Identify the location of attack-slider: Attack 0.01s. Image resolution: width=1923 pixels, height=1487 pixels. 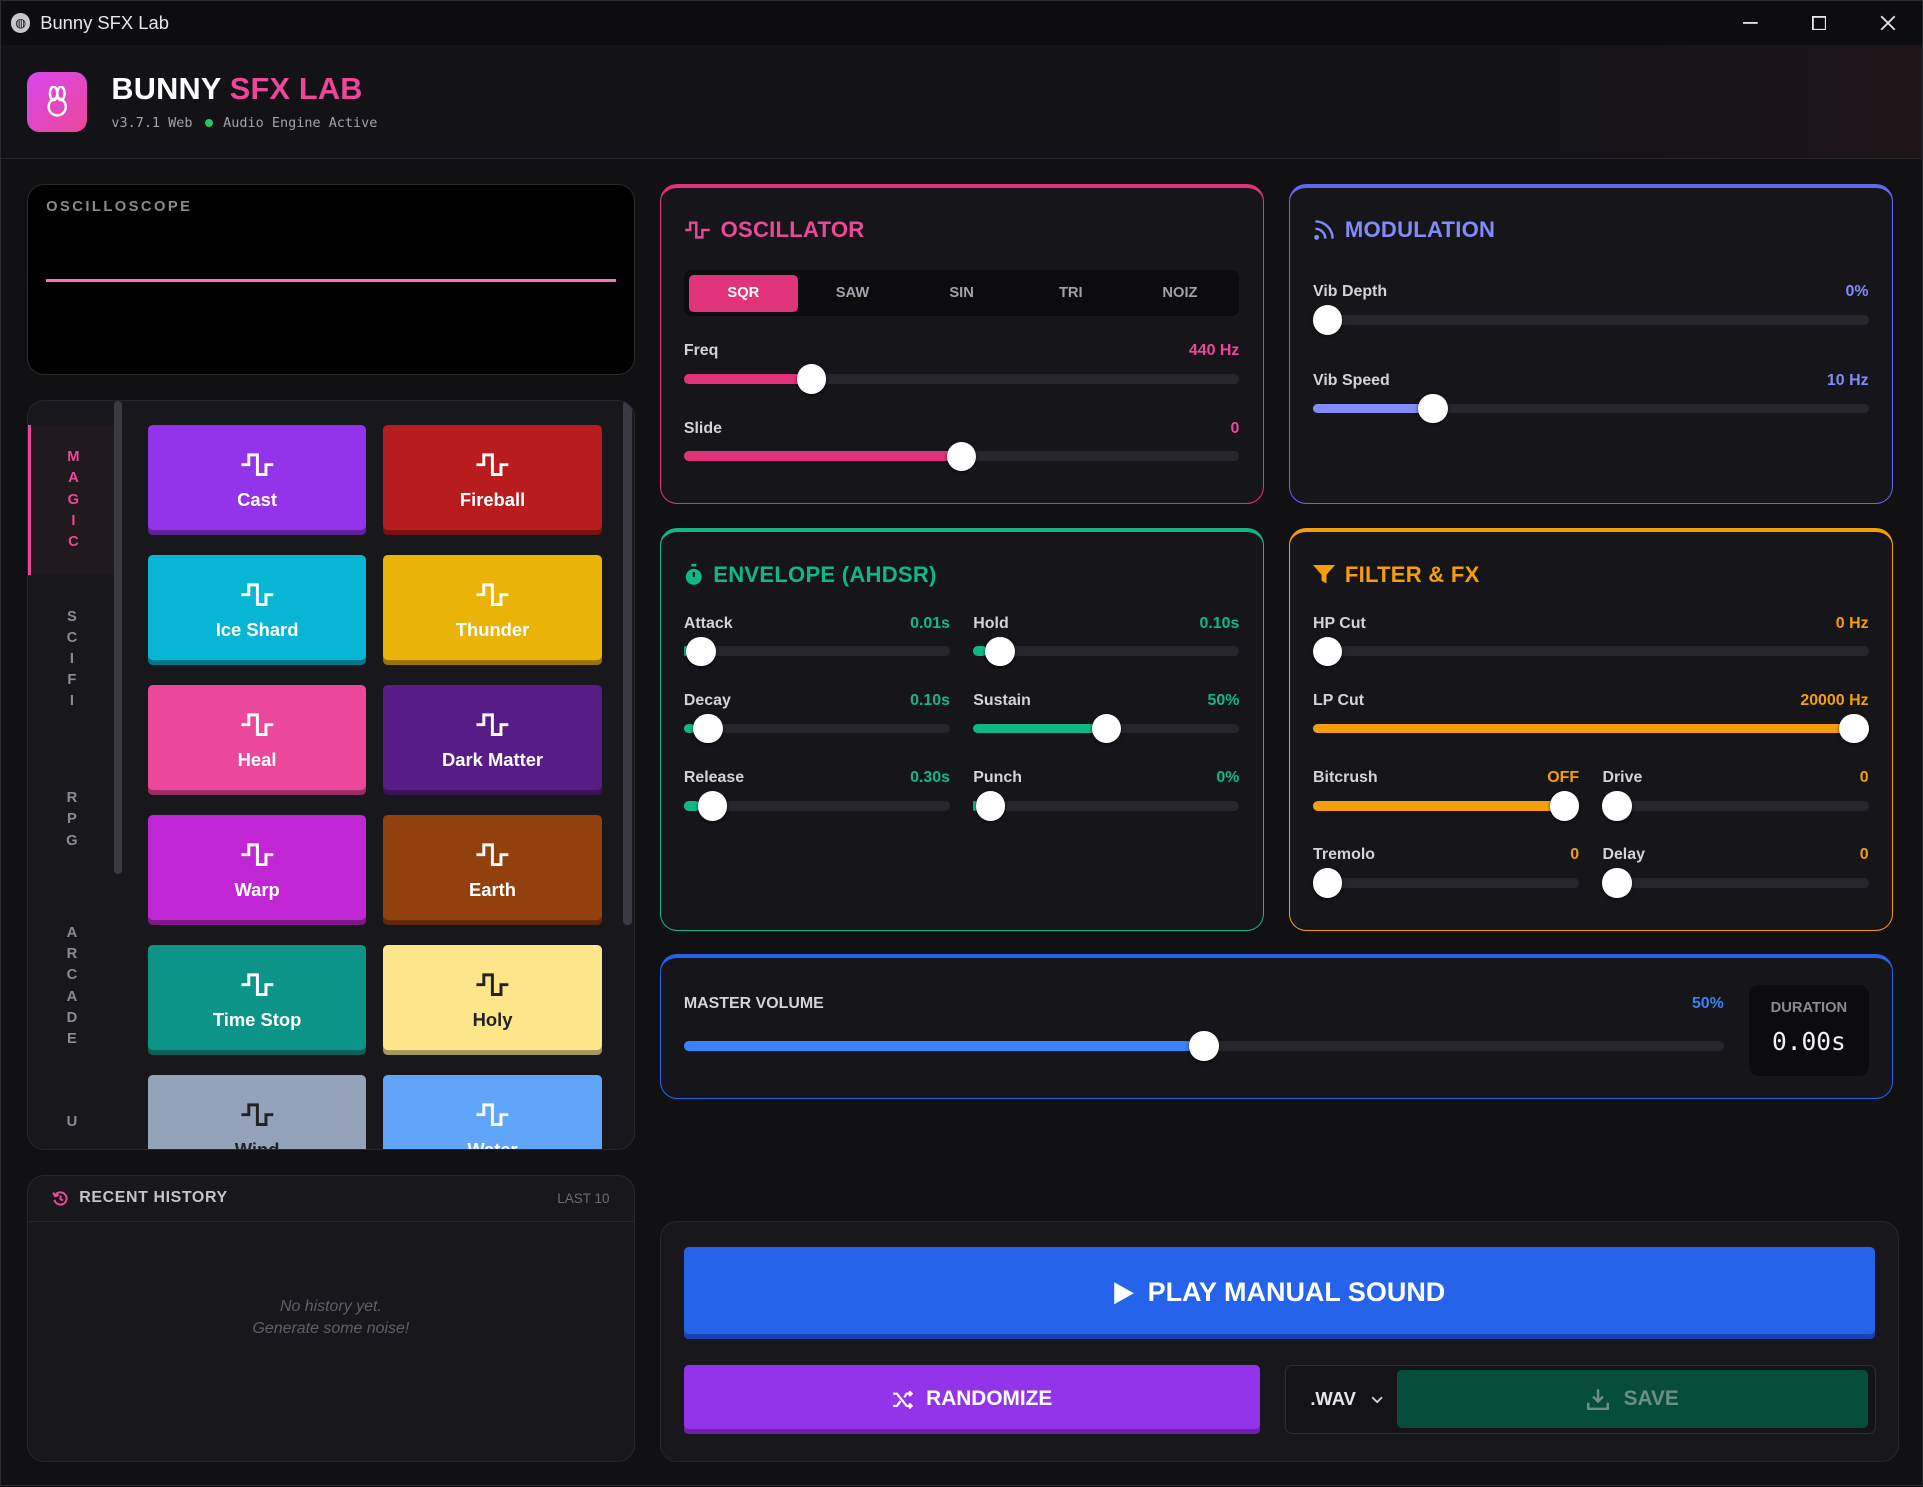
(816, 640).